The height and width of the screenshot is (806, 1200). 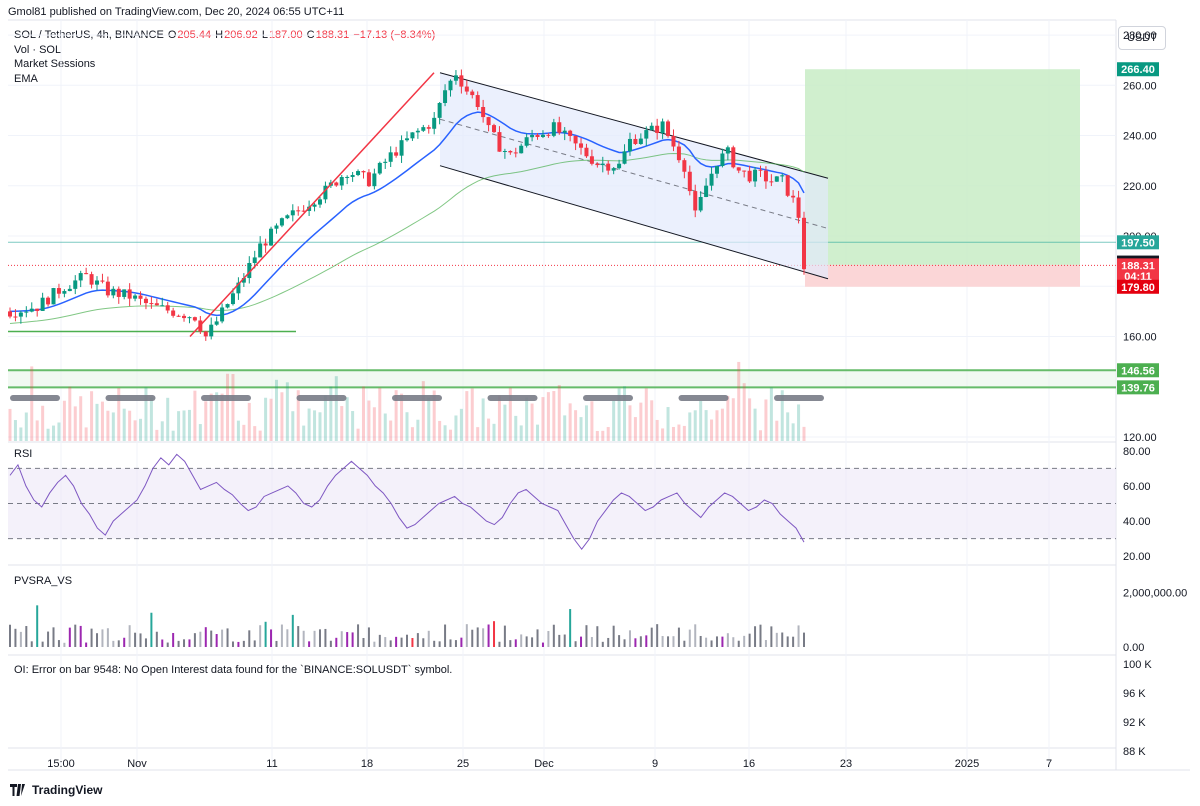 I want to click on price-label-bg, so click(x=1138, y=265).